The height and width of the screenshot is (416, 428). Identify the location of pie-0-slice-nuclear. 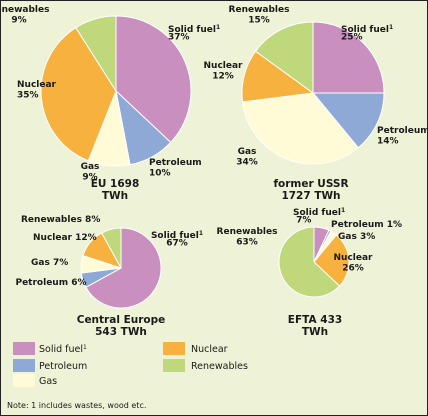
(78, 94).